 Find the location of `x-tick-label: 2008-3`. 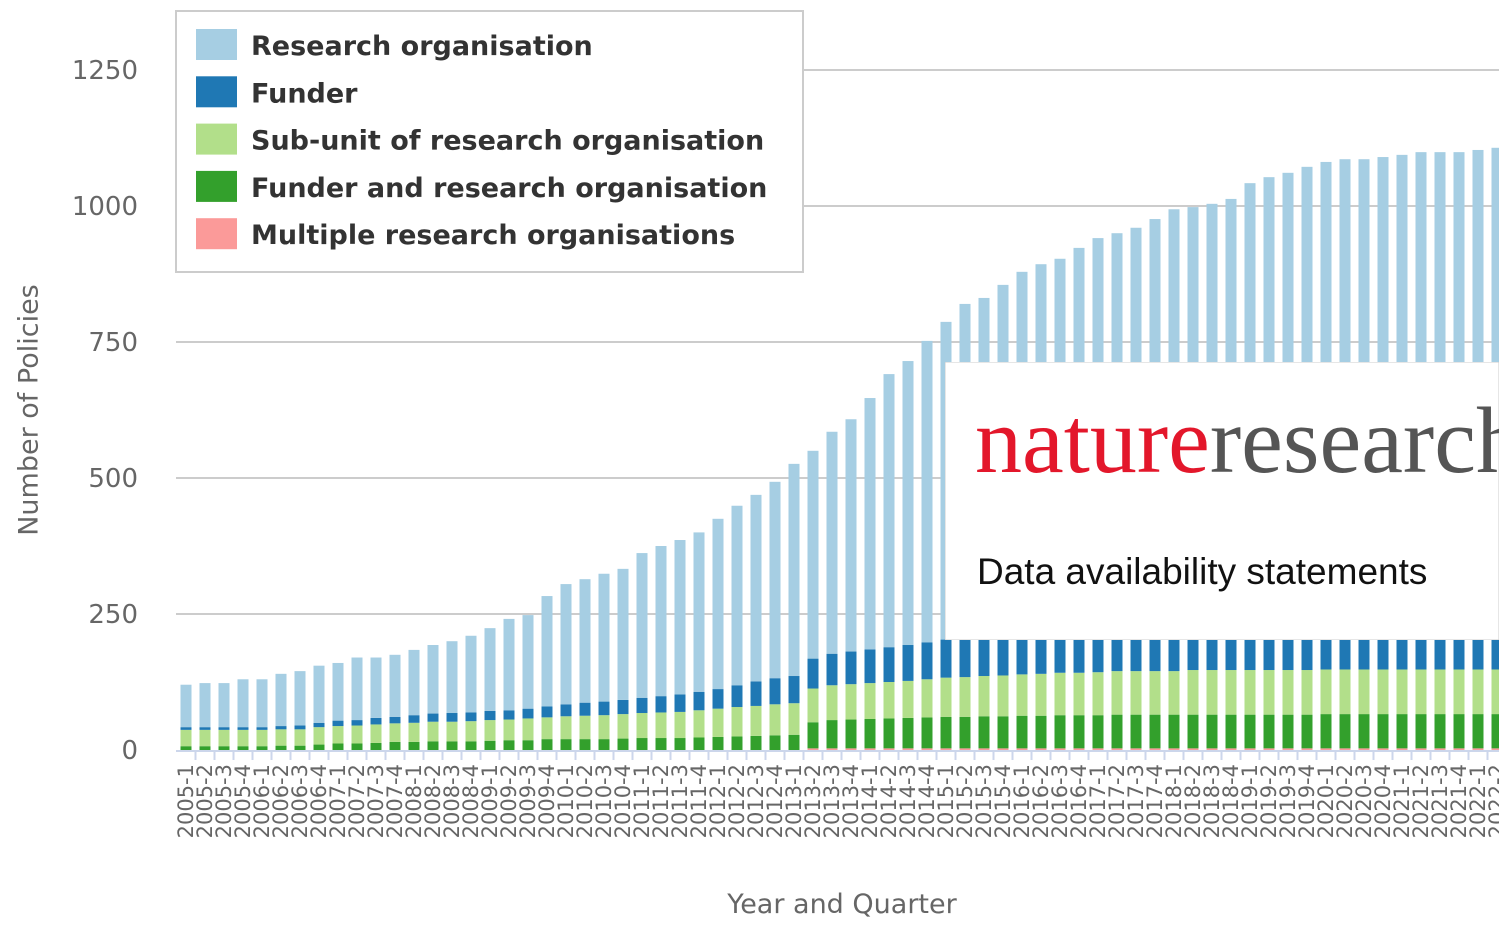

x-tick-label: 2008-3 is located at coordinates (452, 801).